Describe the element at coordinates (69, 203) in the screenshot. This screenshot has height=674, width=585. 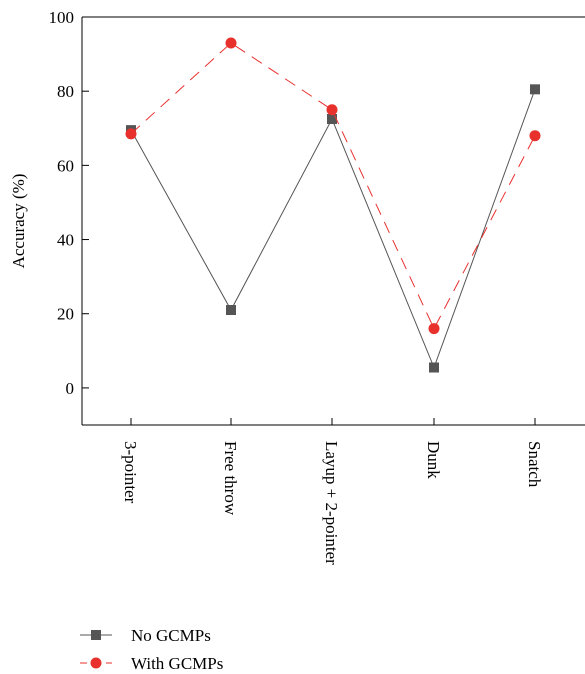
I see `y-ticks: 0 20 40 60 80 100` at that location.